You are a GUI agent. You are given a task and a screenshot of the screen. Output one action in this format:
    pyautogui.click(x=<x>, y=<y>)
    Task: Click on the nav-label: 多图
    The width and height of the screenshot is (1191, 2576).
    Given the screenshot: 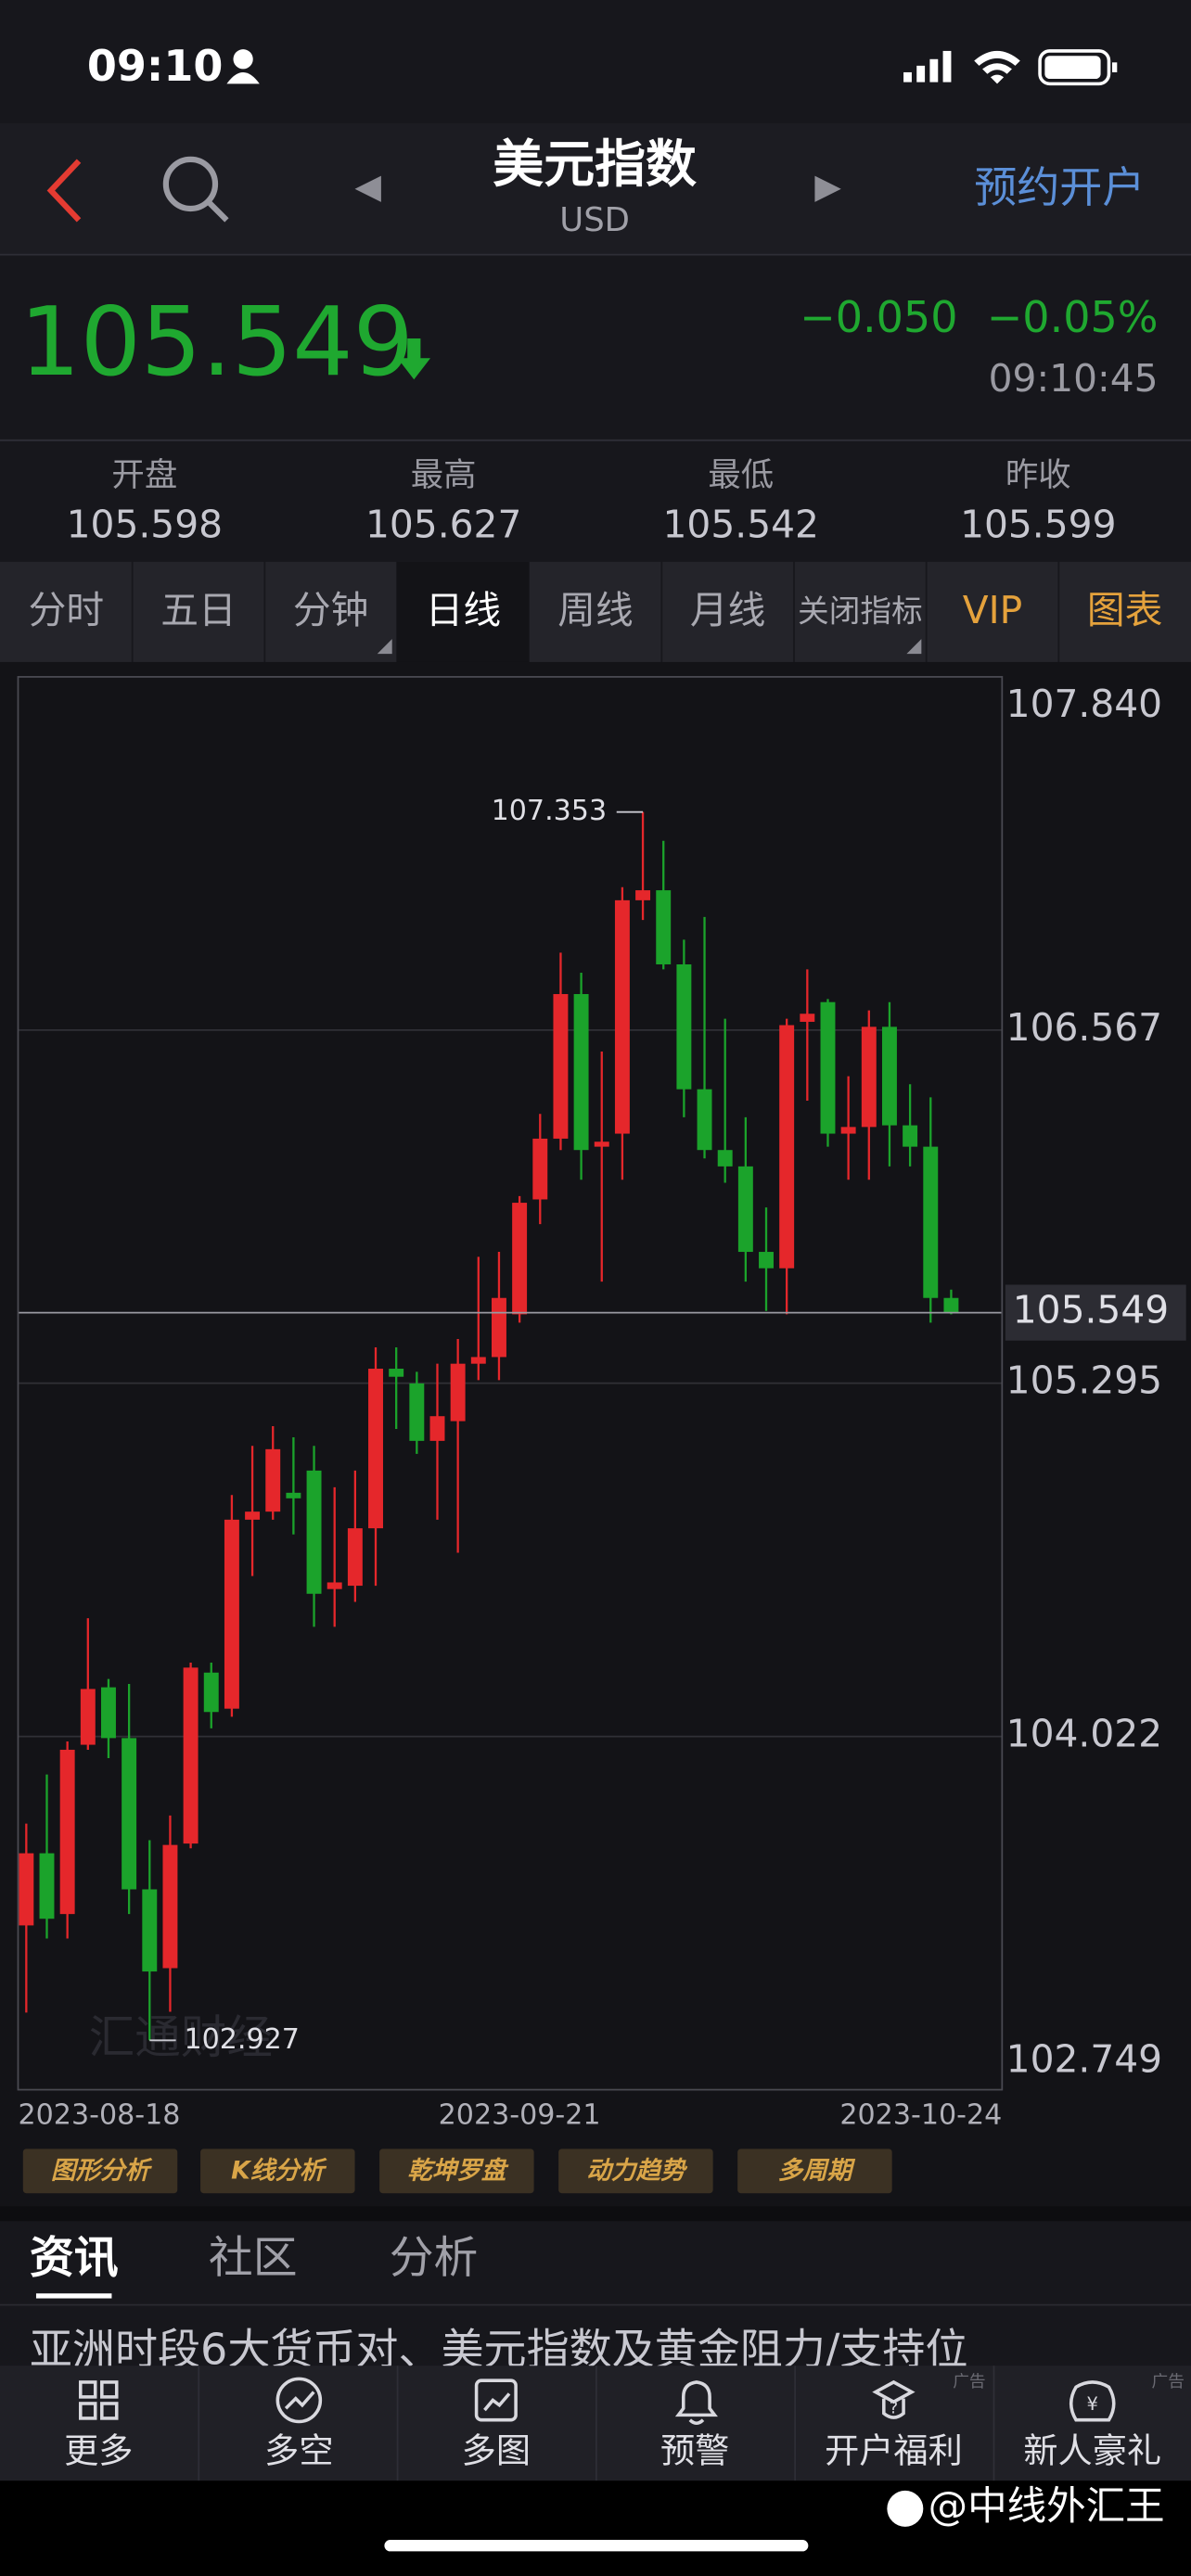 What is the action you would take?
    pyautogui.click(x=497, y=2450)
    